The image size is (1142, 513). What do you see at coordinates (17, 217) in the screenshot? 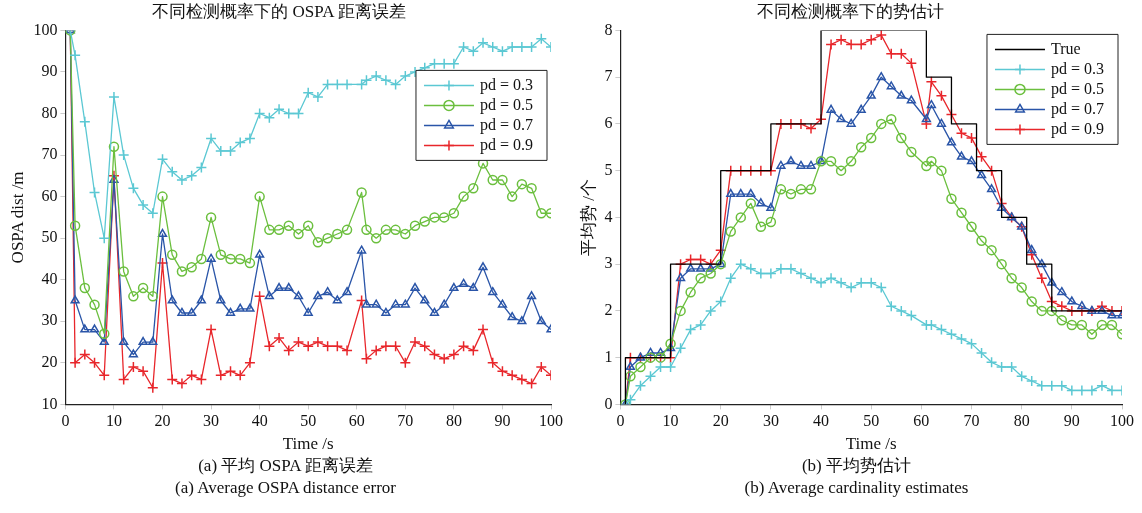
I see `y-axis-title: OSPA dist /m` at bounding box center [17, 217].